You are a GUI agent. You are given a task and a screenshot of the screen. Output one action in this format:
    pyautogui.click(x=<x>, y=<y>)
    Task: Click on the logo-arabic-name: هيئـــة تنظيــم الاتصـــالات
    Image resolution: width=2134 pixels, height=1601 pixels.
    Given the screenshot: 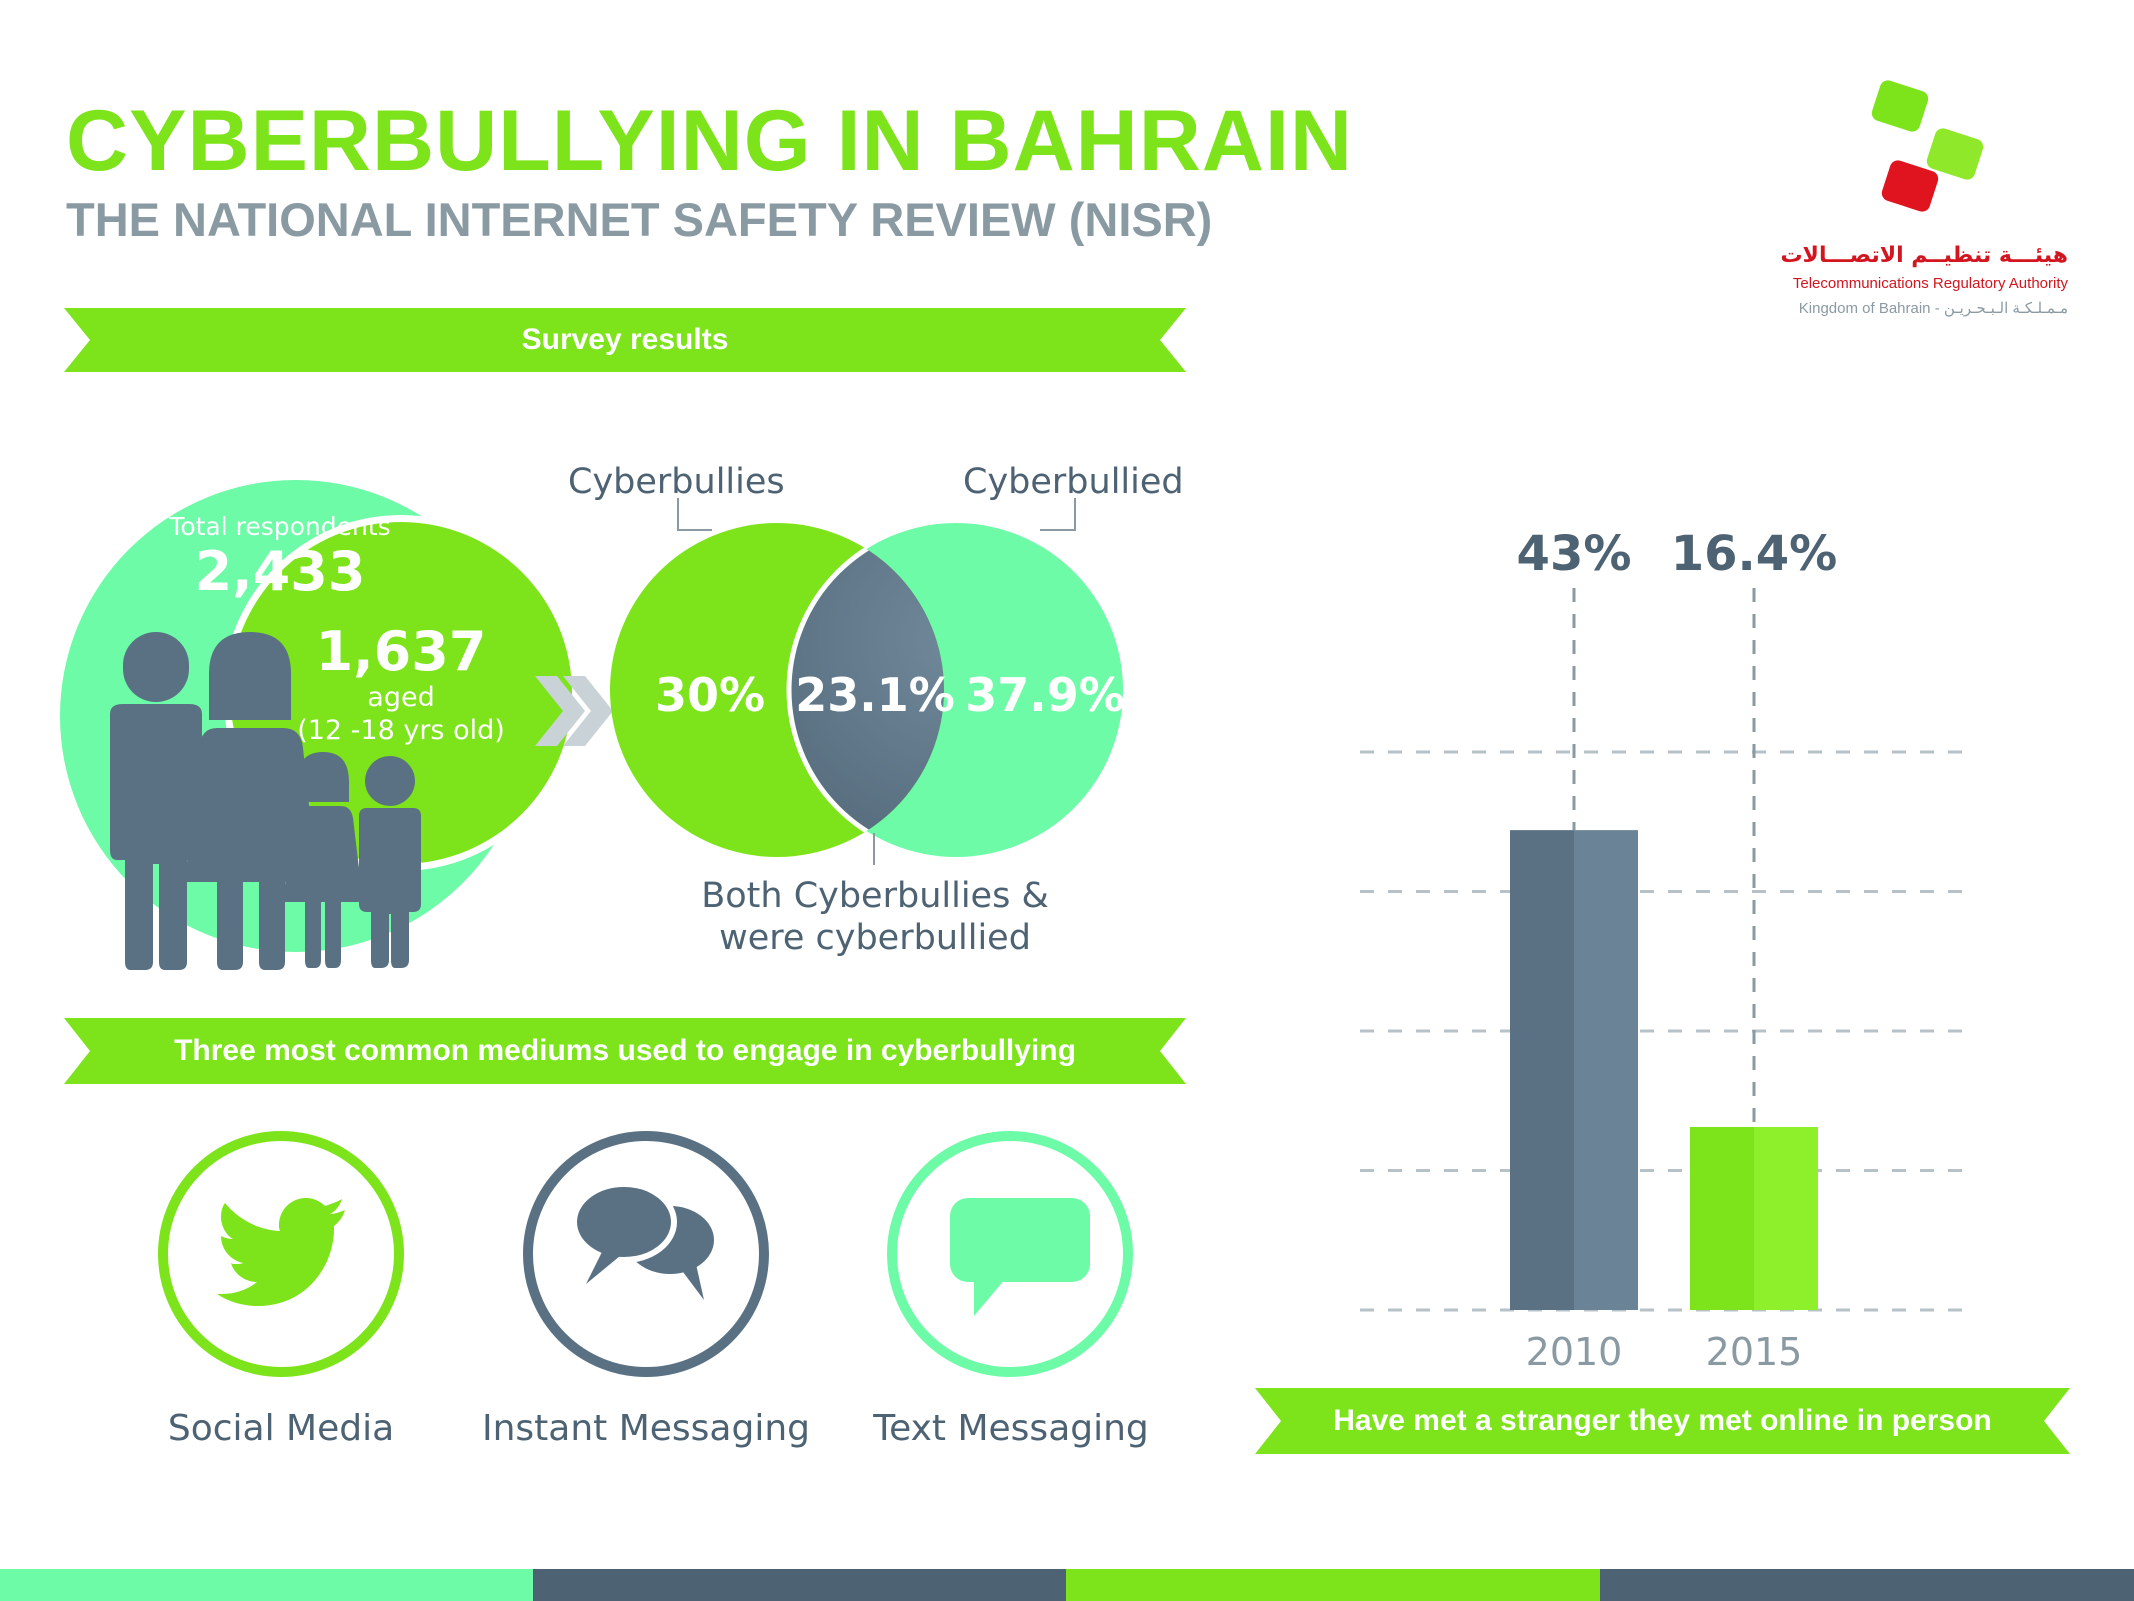 What is the action you would take?
    pyautogui.click(x=1924, y=255)
    